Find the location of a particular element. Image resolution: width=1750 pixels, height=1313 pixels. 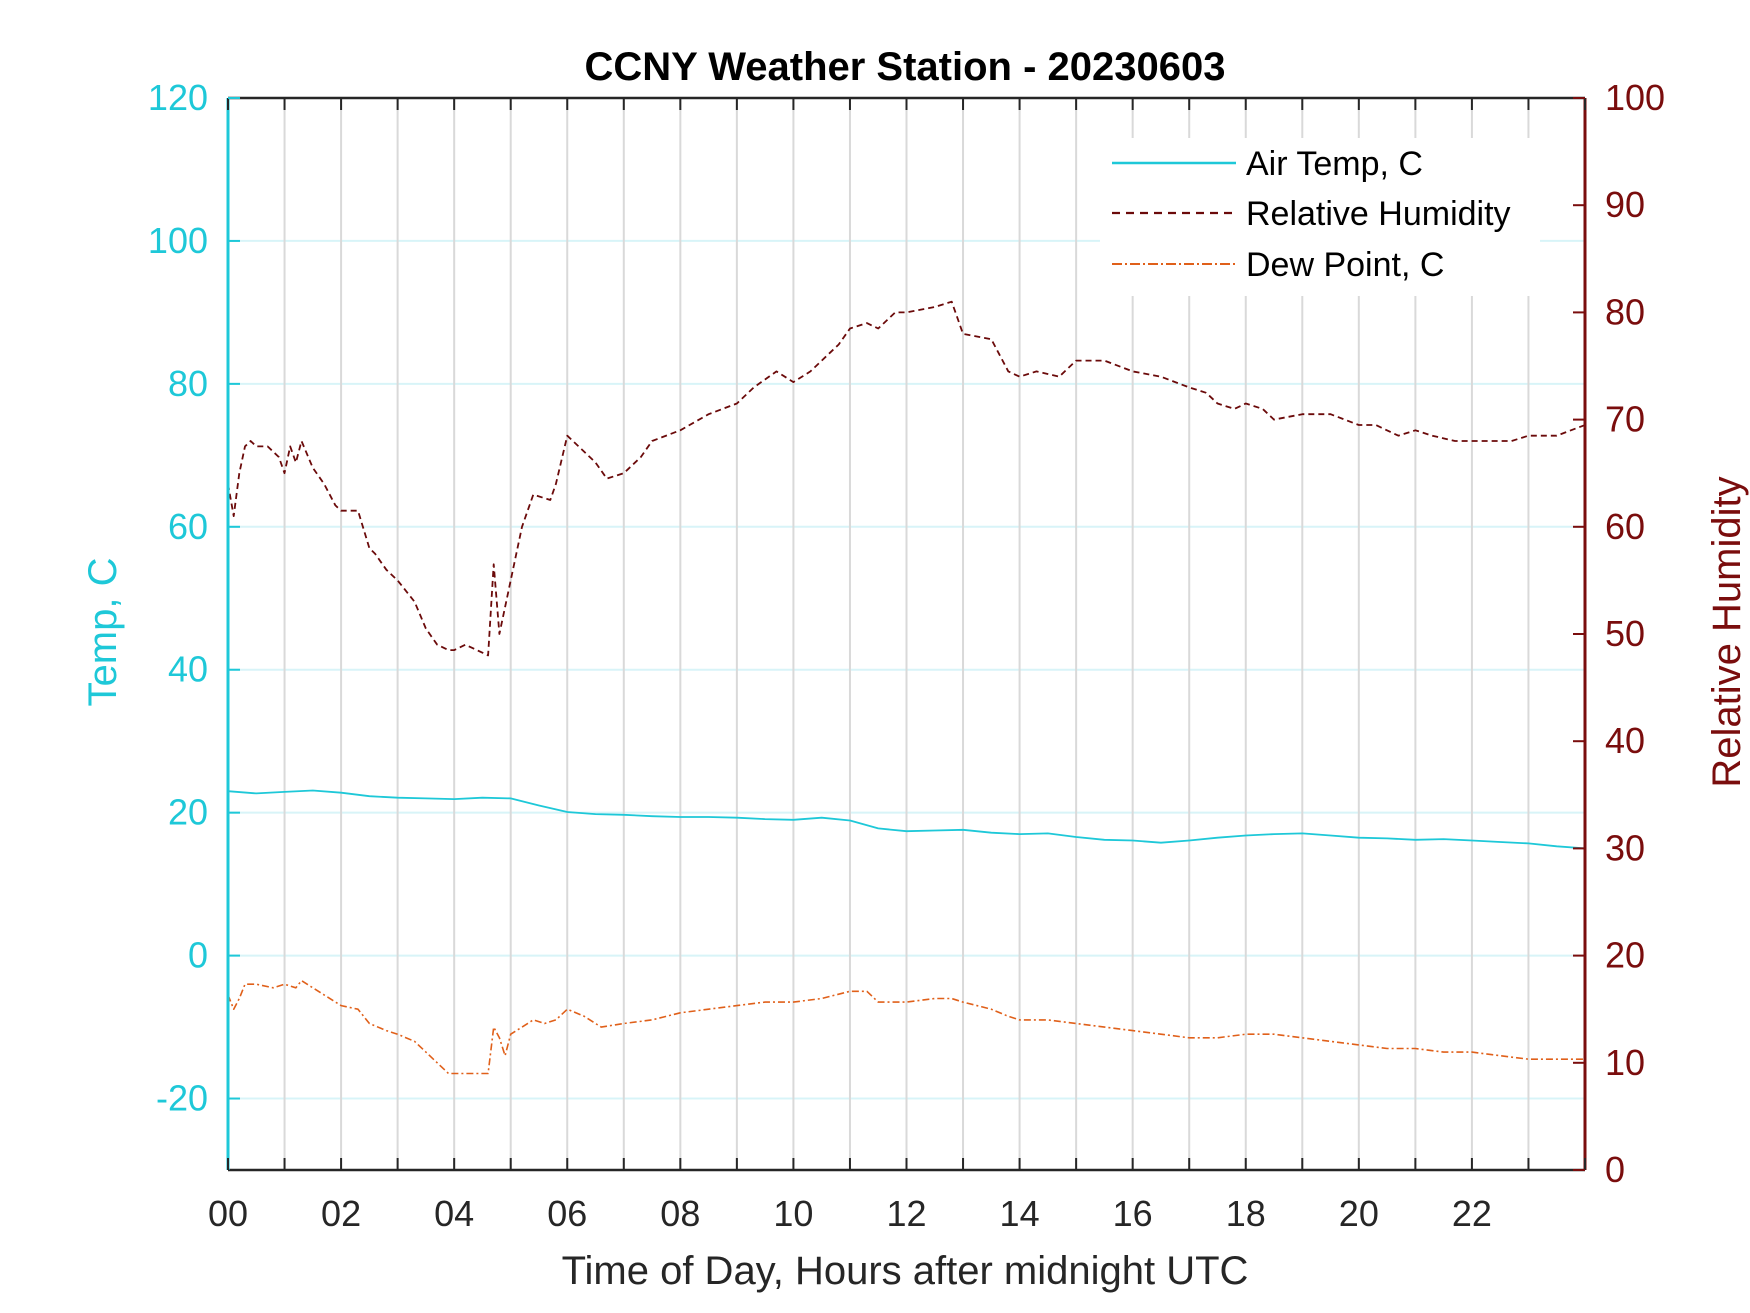

x-tick-label: 18 is located at coordinates (1246, 1213).